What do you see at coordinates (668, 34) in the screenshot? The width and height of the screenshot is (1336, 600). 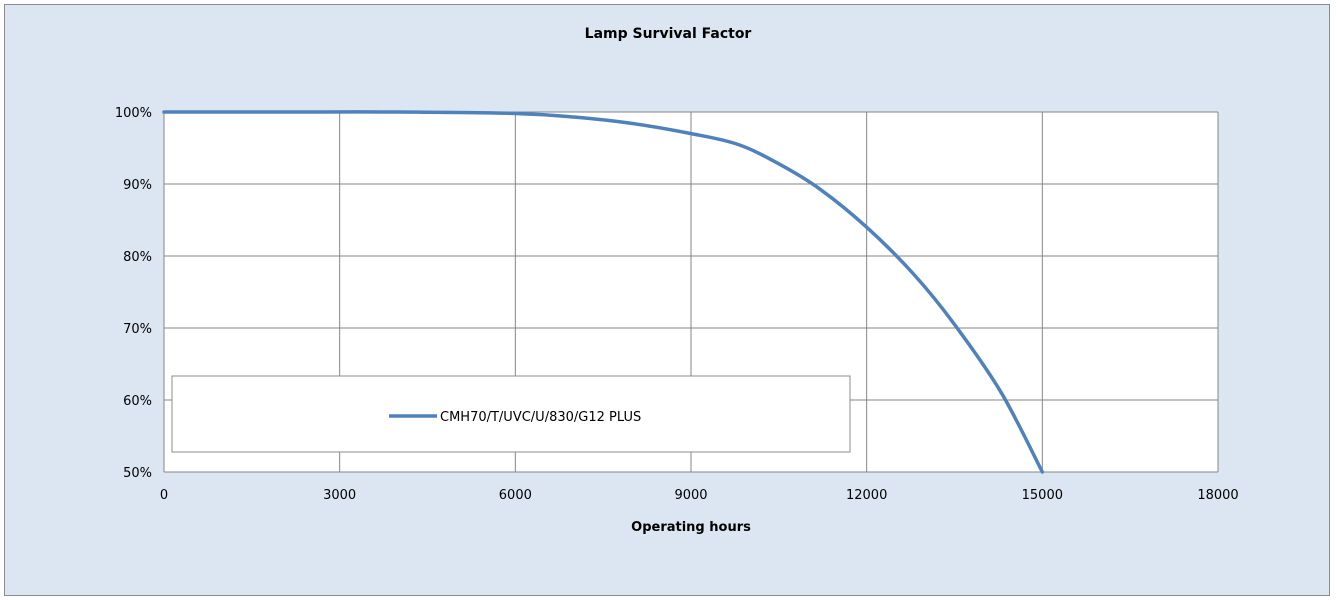 I see `chart-title: Lamp Survival Factor` at bounding box center [668, 34].